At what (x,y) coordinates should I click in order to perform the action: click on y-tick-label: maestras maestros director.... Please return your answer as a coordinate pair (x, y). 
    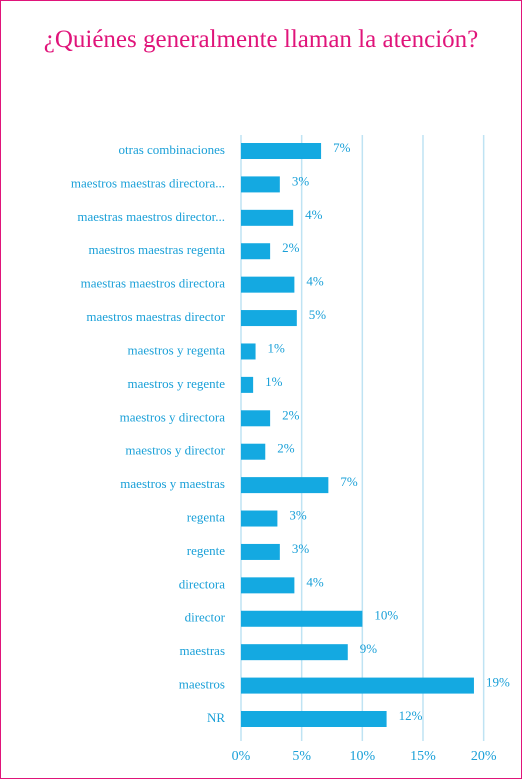
    Looking at the image, I should click on (151, 216).